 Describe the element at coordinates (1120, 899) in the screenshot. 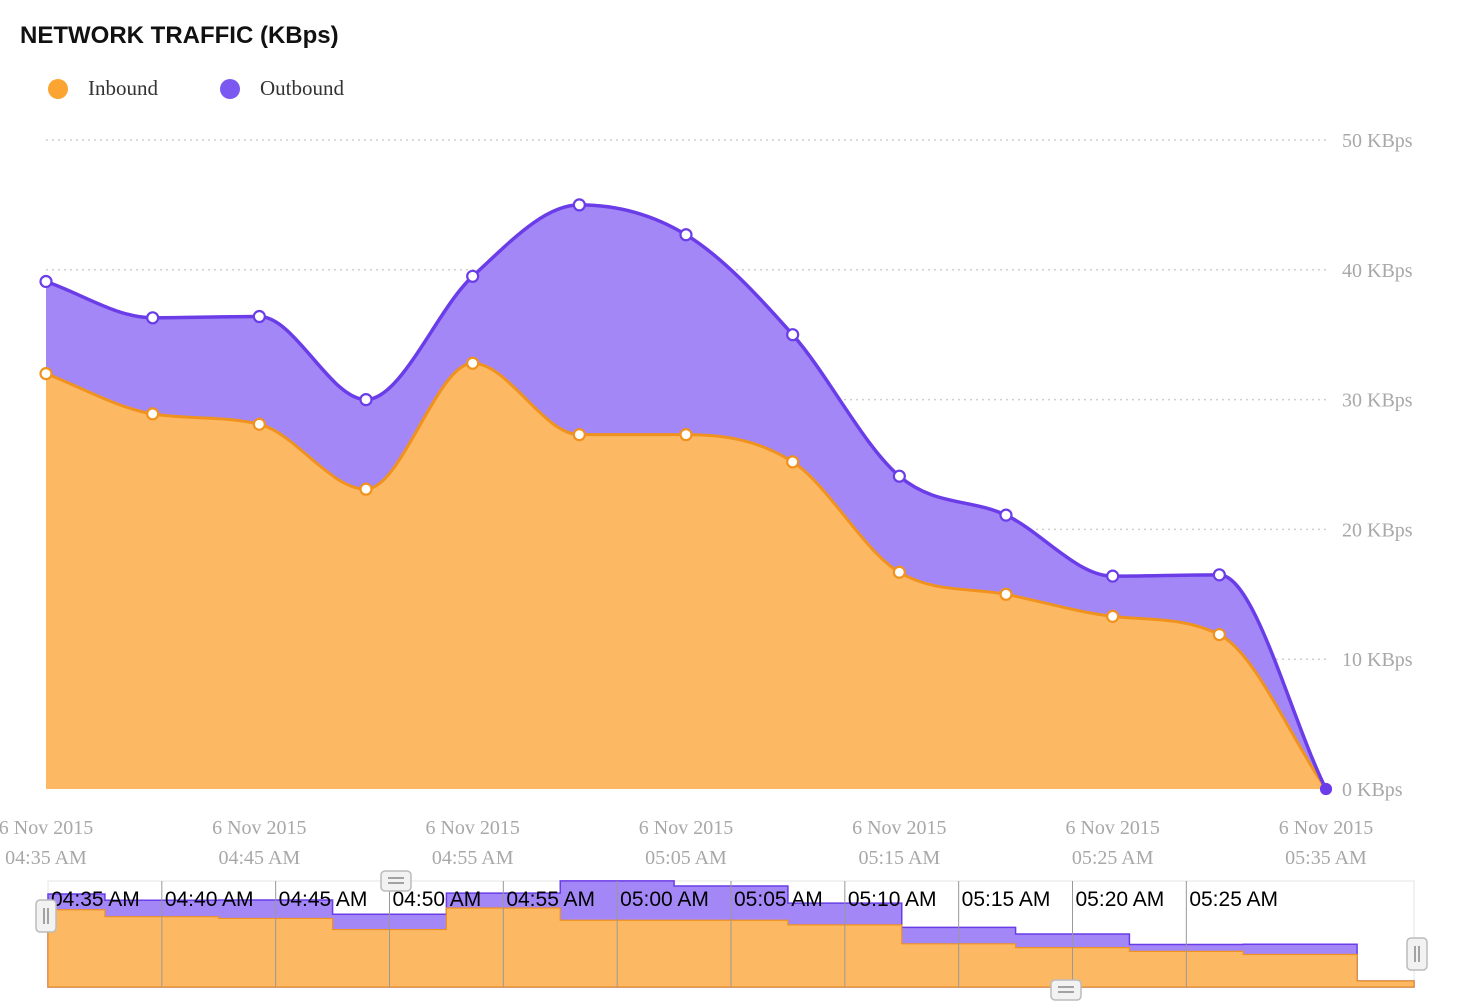

I see `navigator-label: 05:20 AM` at that location.